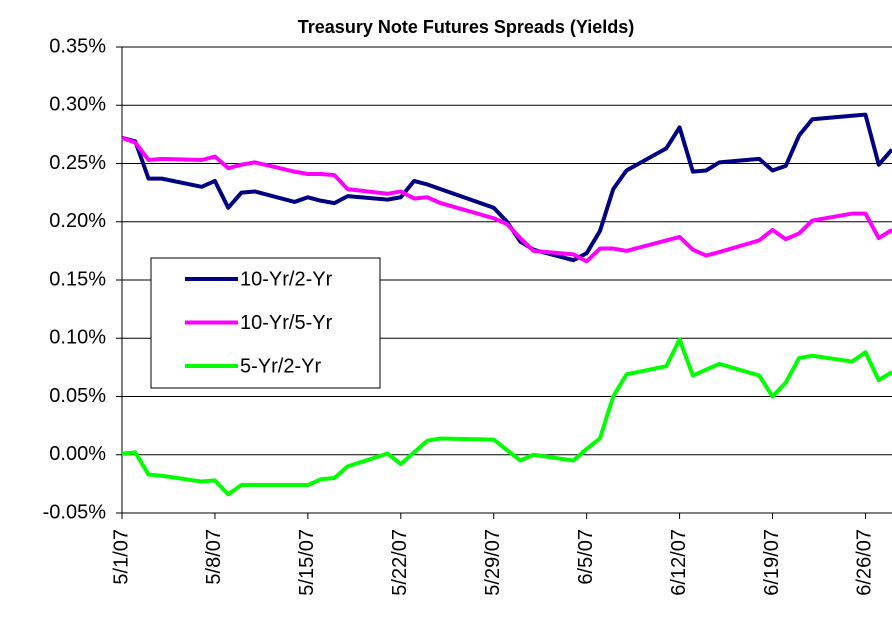 Image resolution: width=892 pixels, height=629 pixels. What do you see at coordinates (280, 366) in the screenshot?
I see `legend-label: 5-Yr/2-Yr` at bounding box center [280, 366].